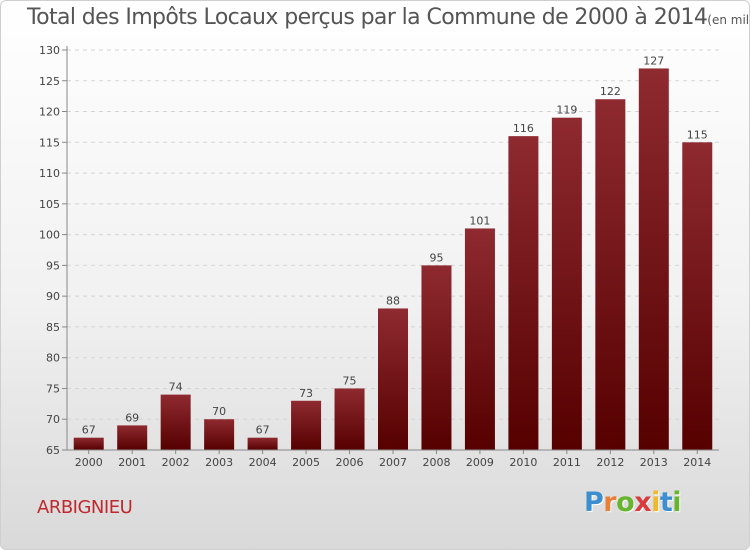  I want to click on x-tick-label-2012: 2012, so click(610, 462).